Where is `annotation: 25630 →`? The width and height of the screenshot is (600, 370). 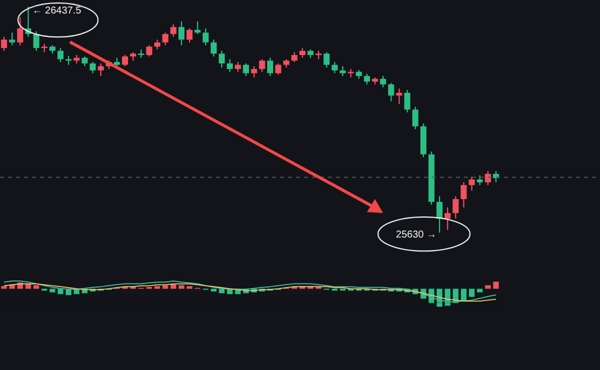
annotation: 25630 → is located at coordinates (416, 234).